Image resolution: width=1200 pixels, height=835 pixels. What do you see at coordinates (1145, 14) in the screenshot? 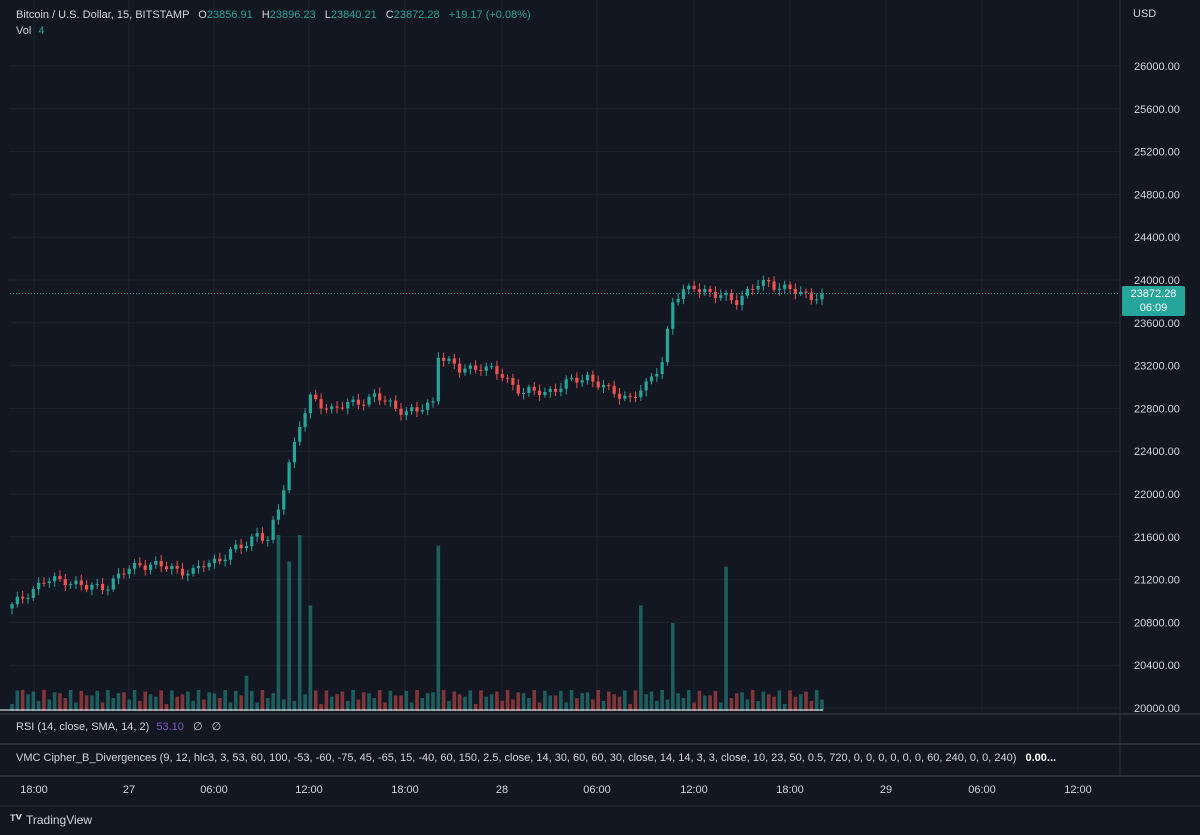
I see `currency-label: USD` at bounding box center [1145, 14].